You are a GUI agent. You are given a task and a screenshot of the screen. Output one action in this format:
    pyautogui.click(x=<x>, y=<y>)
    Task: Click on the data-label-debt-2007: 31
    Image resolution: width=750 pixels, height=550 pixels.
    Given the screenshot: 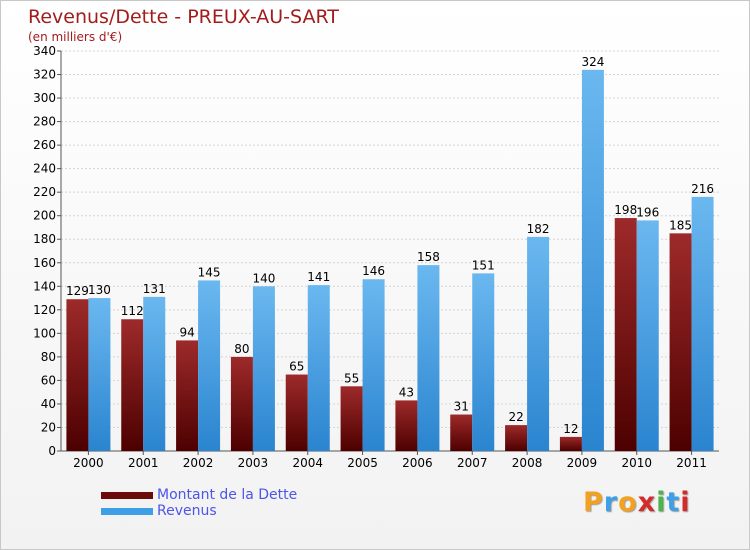 What is the action you would take?
    pyautogui.click(x=461, y=407)
    